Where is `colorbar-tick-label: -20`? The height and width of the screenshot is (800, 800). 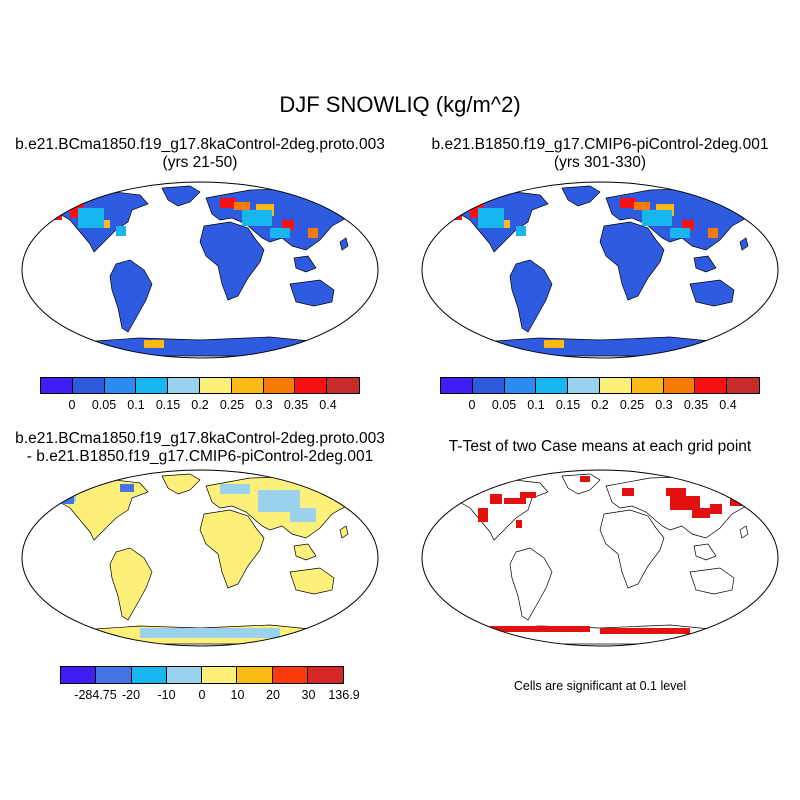 colorbar-tick-label: -20 is located at coordinates (131, 695).